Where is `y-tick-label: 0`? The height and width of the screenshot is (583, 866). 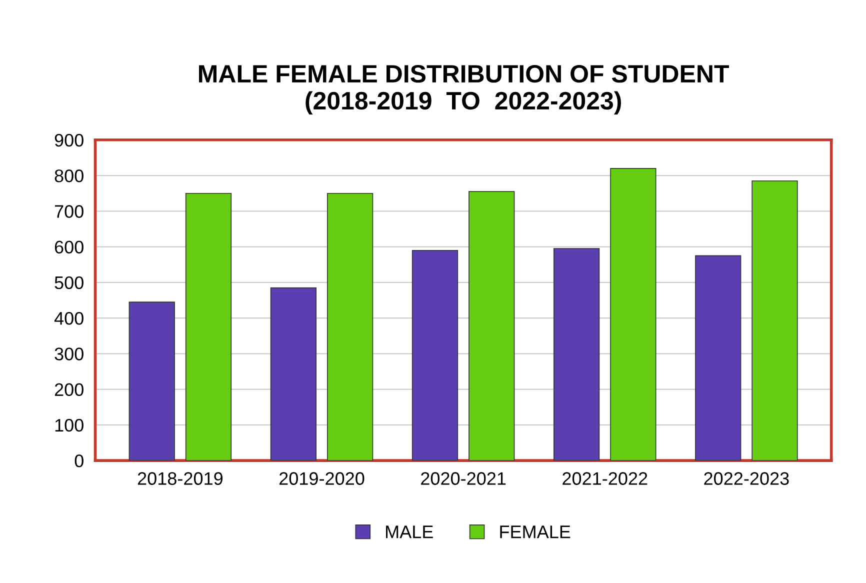 y-tick-label: 0 is located at coordinates (79, 461).